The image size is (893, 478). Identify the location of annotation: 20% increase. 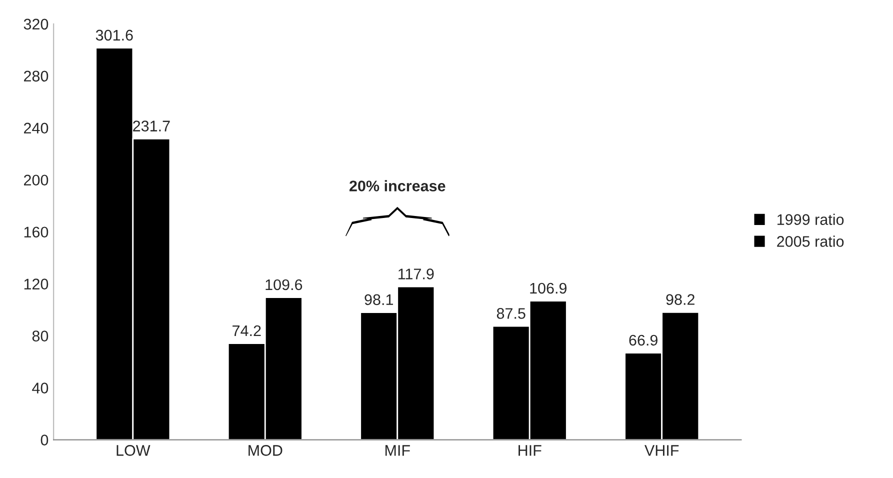
(398, 186).